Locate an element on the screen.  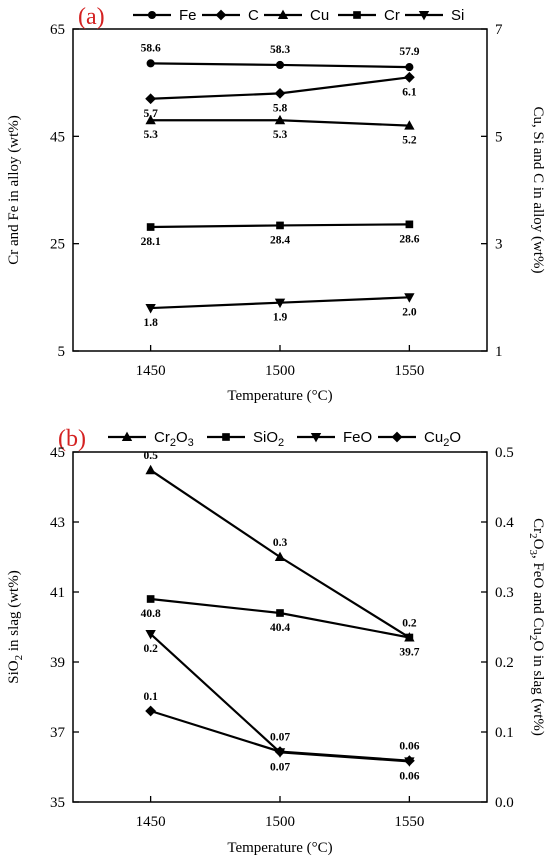
y-left-tick-label: 65 is located at coordinates (57, 30).